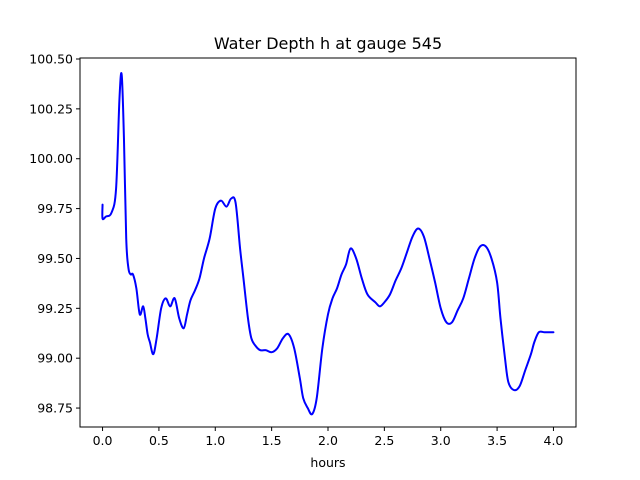 The width and height of the screenshot is (640, 480). What do you see at coordinates (55, 258) in the screenshot?
I see `y-tick-label: 99.50` at bounding box center [55, 258].